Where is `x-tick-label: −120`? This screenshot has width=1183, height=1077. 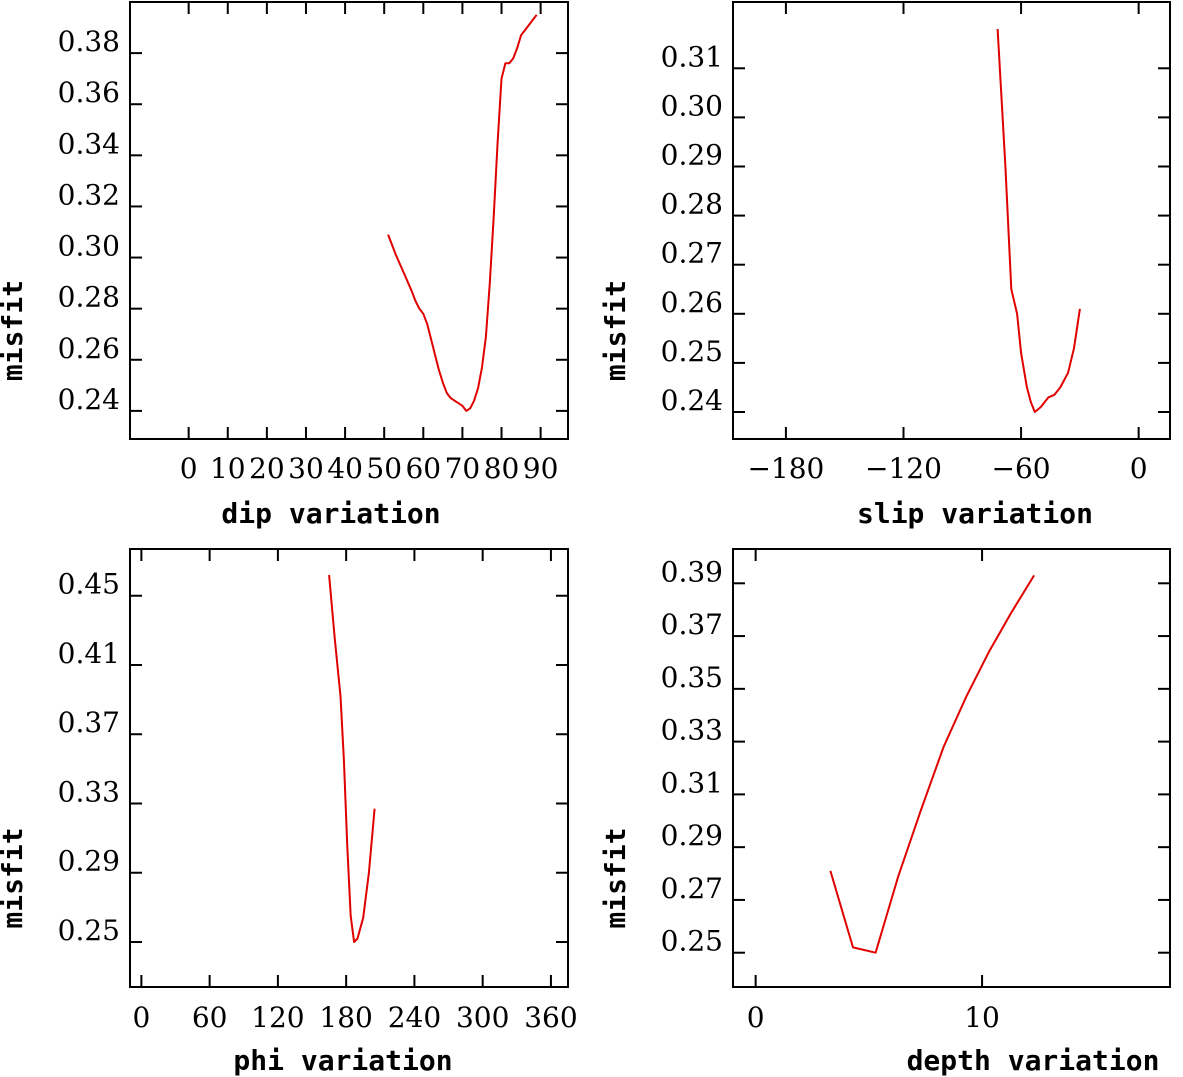
x-tick-label: −120 is located at coordinates (903, 468).